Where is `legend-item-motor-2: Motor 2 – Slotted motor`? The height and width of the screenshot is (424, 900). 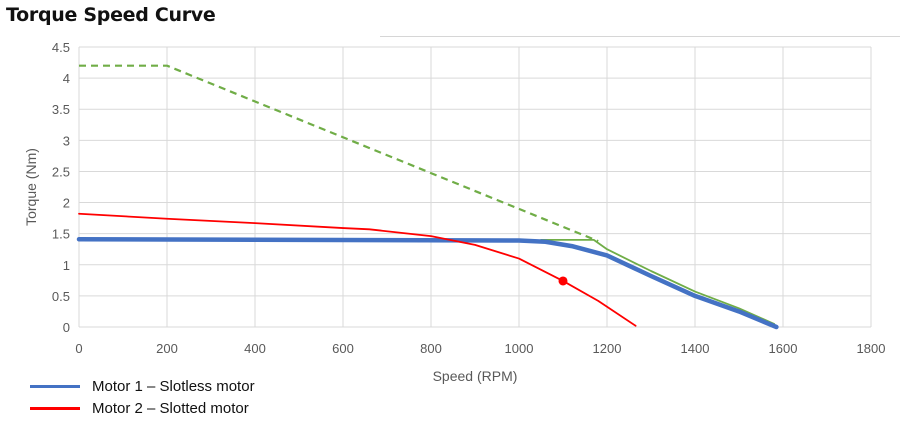
legend-item-motor-2: Motor 2 – Slotted motor is located at coordinates (142, 408).